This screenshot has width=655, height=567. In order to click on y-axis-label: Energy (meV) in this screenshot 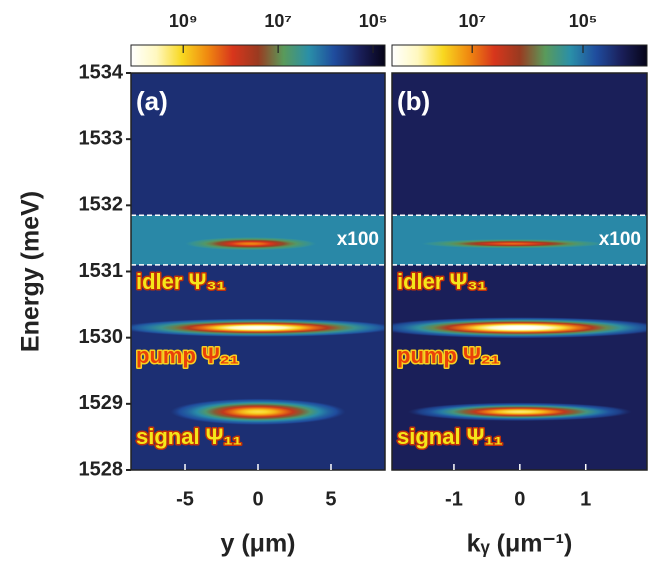, I will do `click(31, 271)`.